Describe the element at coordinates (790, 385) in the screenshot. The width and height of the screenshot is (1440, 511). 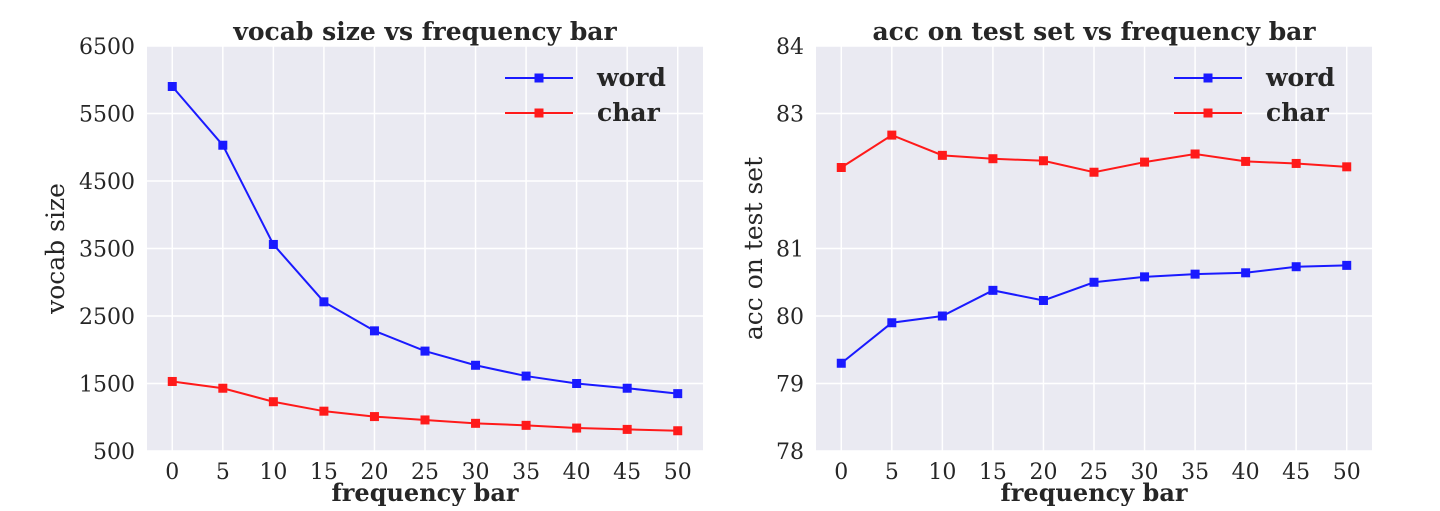
I see `y-tick-label: 79` at that location.